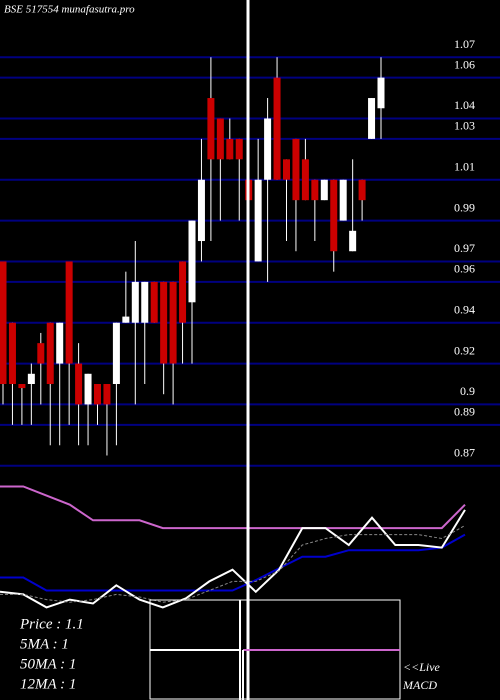 The image size is (500, 700). Describe the element at coordinates (419, 685) in the screenshot. I see `macd-label: MACD` at that location.